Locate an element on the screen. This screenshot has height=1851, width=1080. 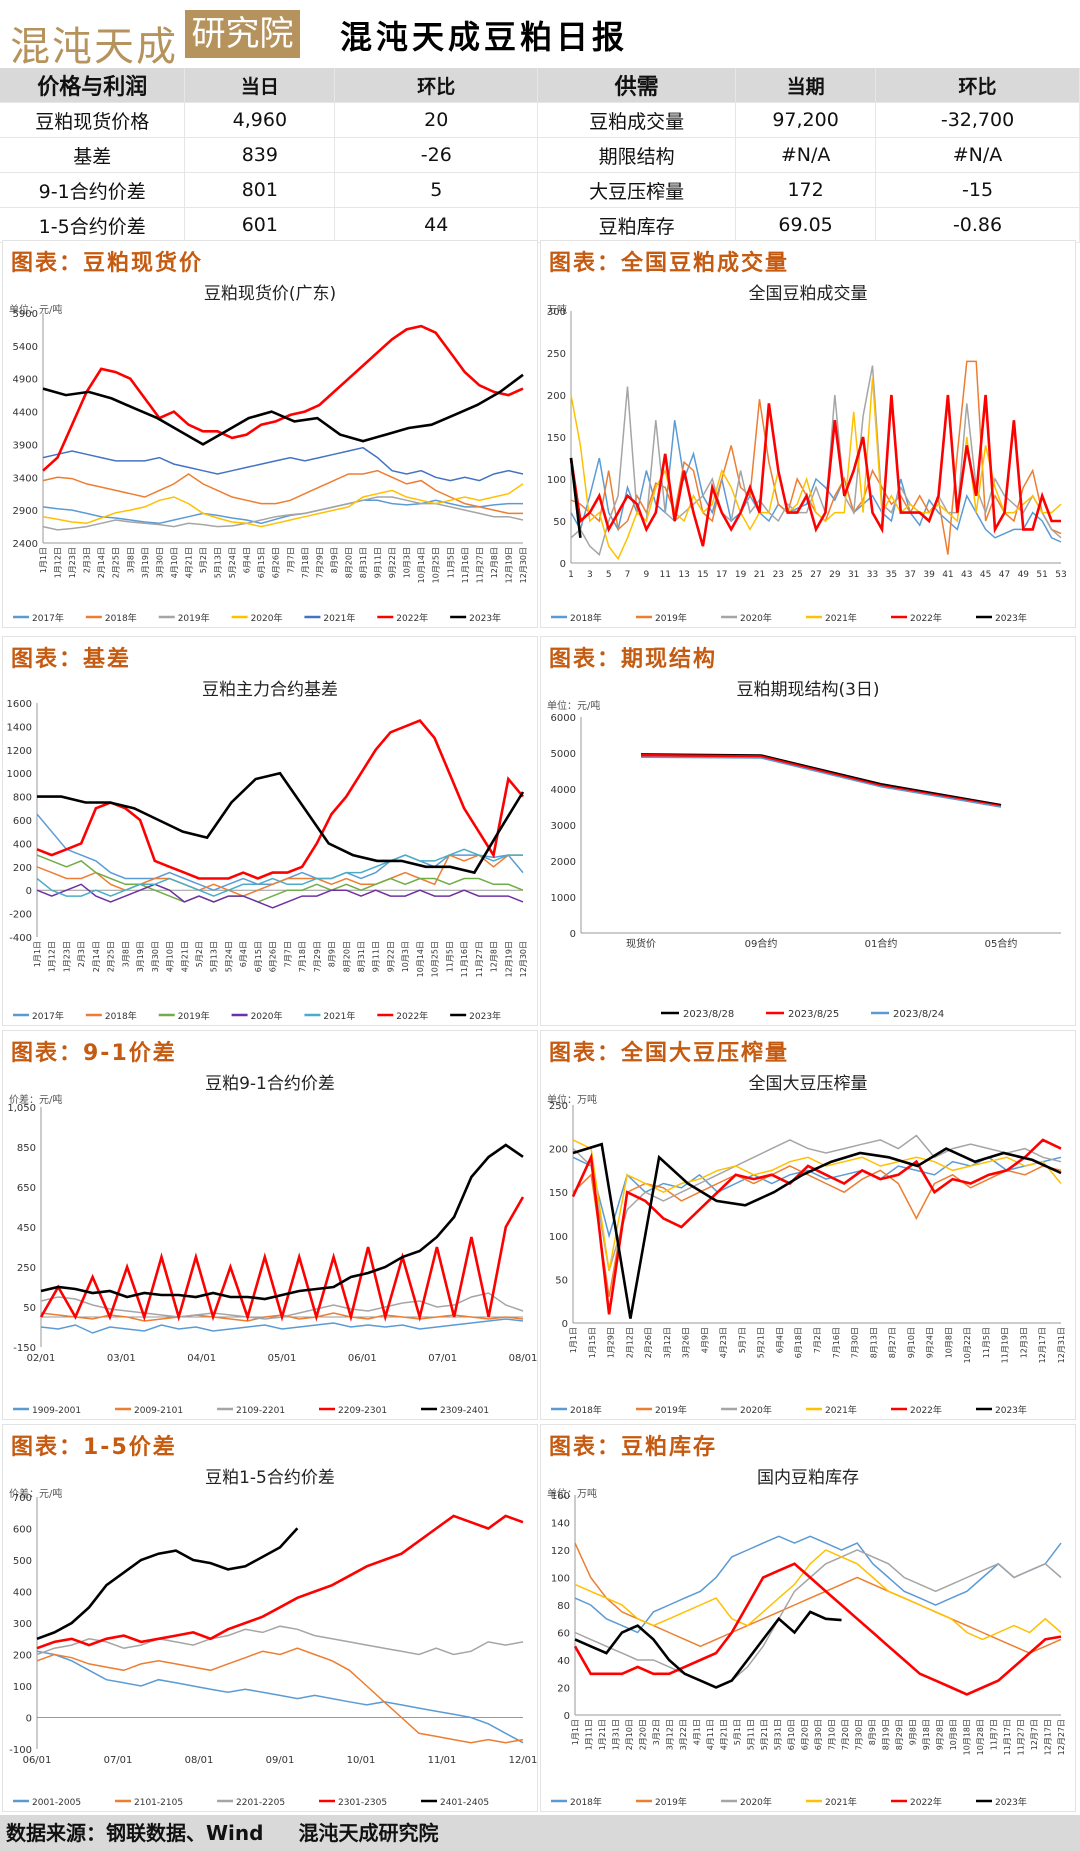
x-tick-label: 7月16日 is located at coordinates (836, 1342).